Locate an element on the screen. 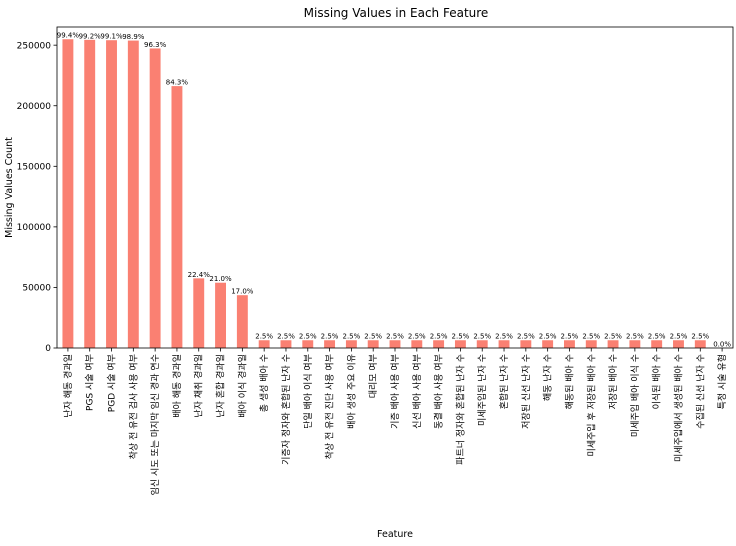 The image size is (736, 546). data-label: 99.2% is located at coordinates (90, 36).